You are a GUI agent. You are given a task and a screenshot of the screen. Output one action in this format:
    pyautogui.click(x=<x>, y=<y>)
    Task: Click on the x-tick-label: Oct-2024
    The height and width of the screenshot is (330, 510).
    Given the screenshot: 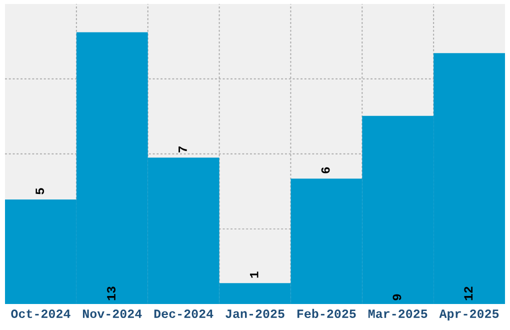 What is the action you would take?
    pyautogui.click(x=40, y=314)
    